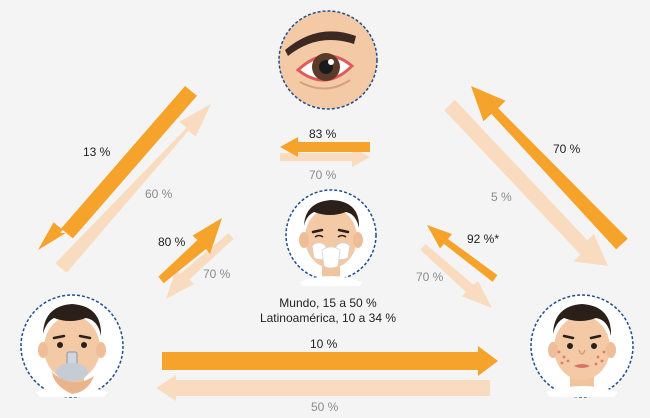 The height and width of the screenshot is (418, 650). I want to click on label-center-right-up: 92 %*, so click(483, 239).